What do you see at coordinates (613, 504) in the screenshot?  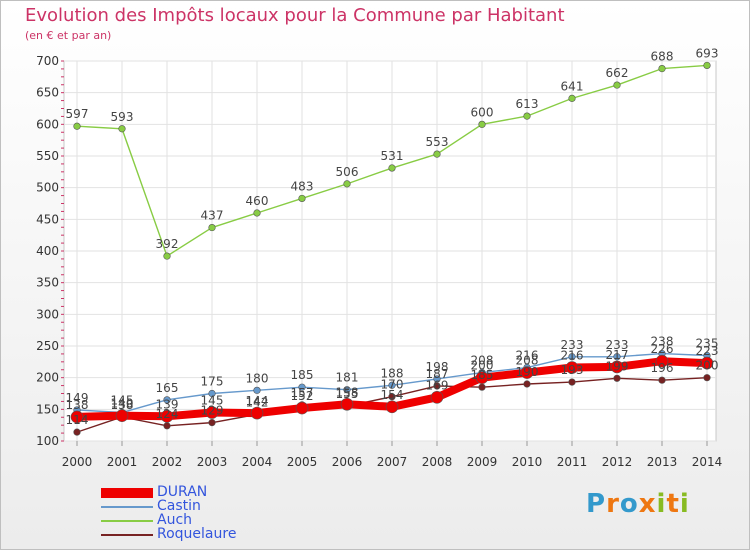 I see `logo-letter: r` at bounding box center [613, 504].